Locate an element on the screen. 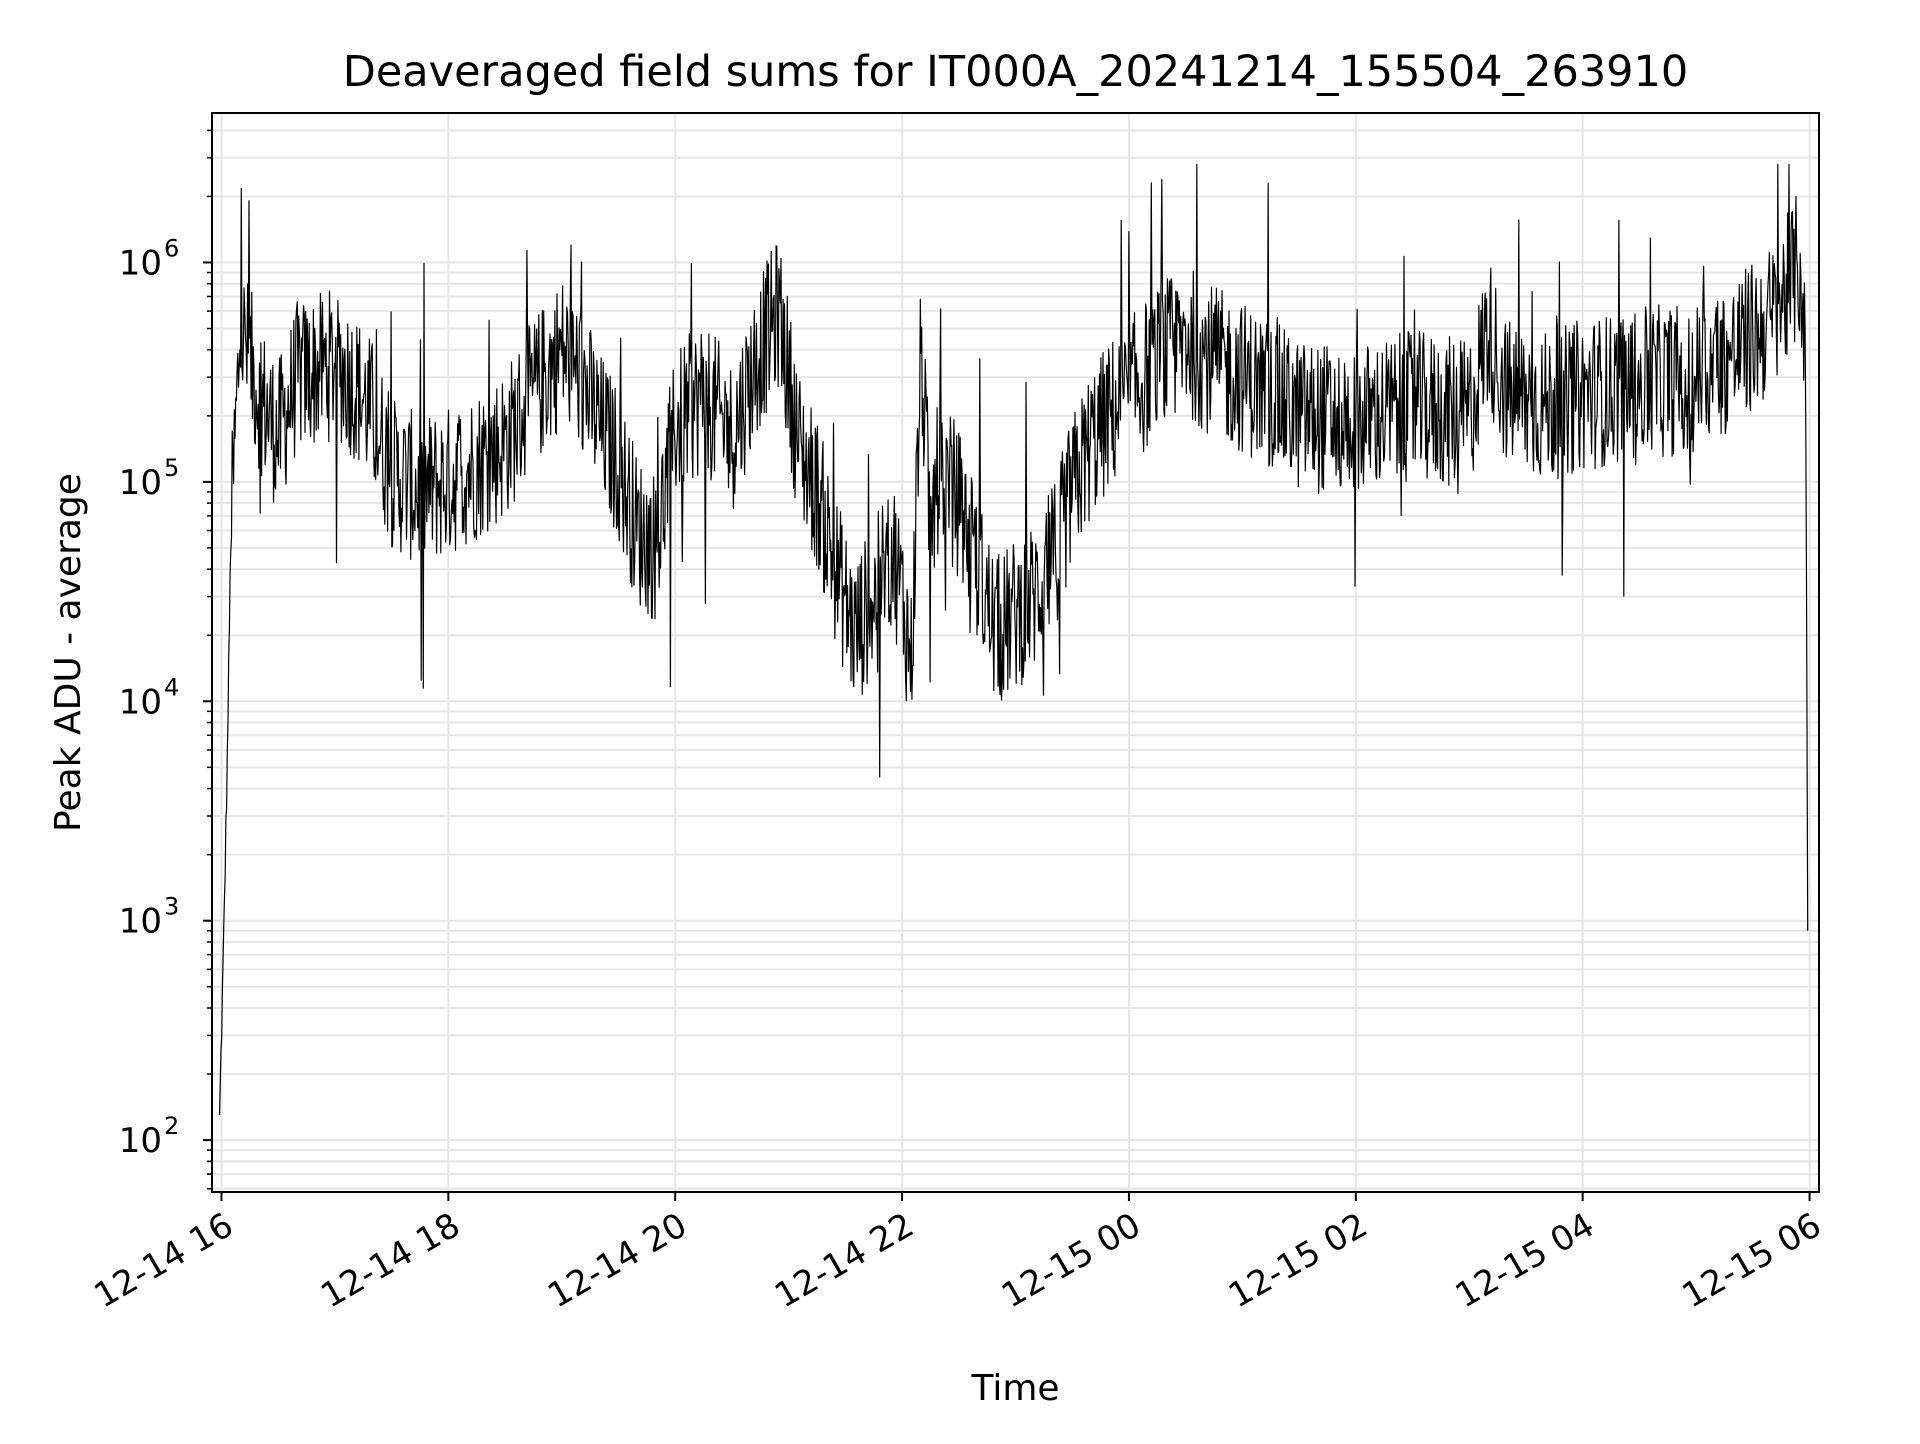  y-tick-exponent: 4 is located at coordinates (171, 687).